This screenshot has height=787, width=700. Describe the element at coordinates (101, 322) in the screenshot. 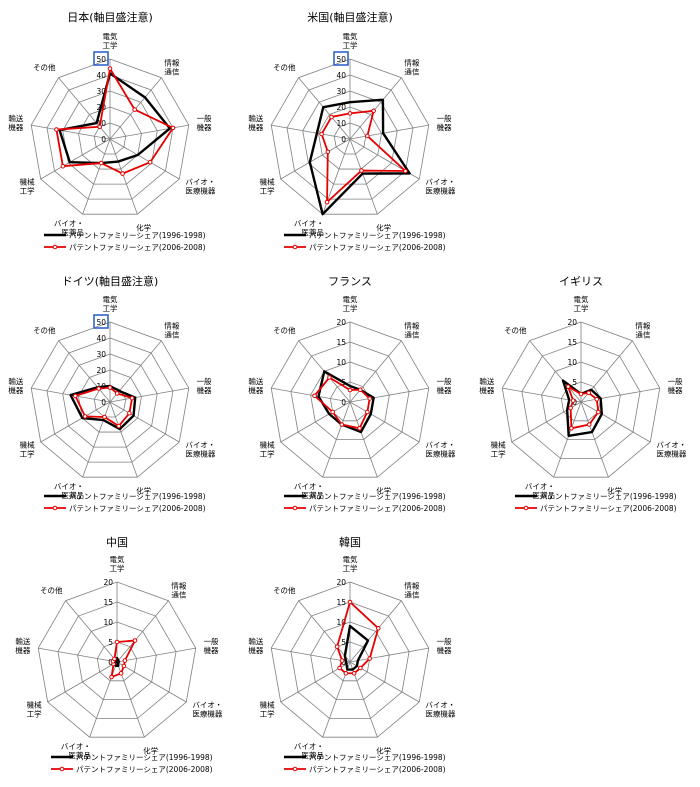

I see `tick-label: 50` at that location.